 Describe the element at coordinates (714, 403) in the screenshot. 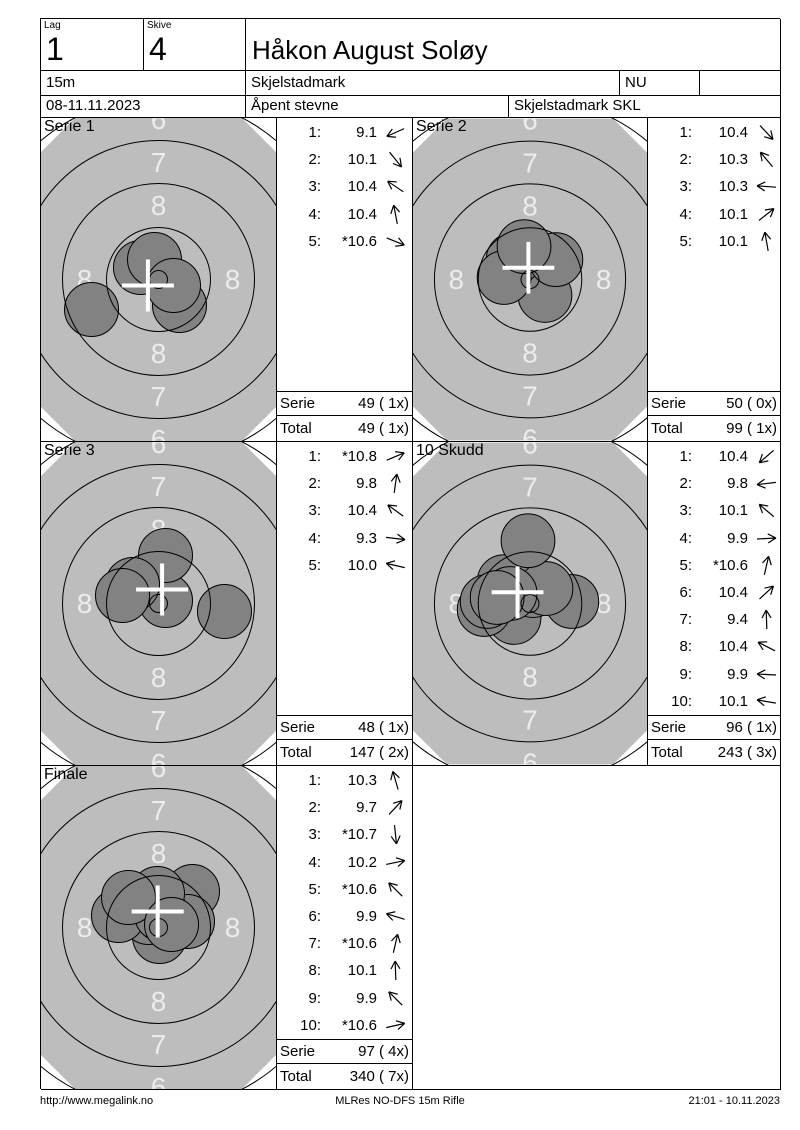

I see `serie-sum-row: Serie 50 ( 0x)` at that location.